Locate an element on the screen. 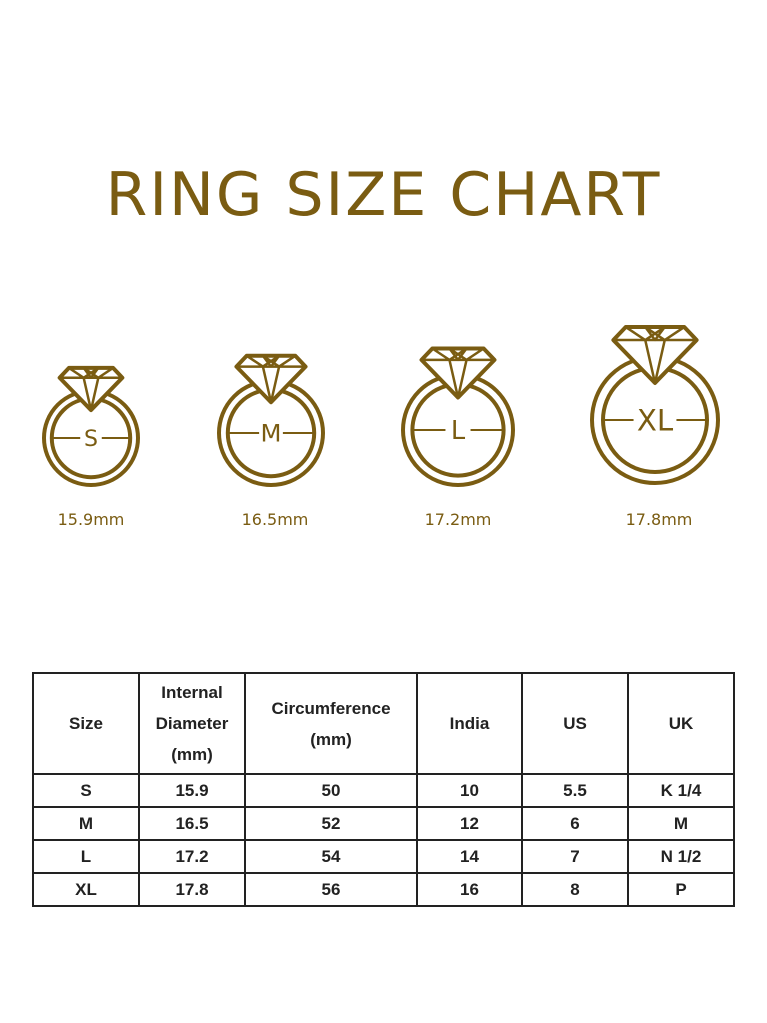 Image resolution: width=767 pixels, height=1023 pixels. table-row: S 15.9 50 10 5.5 K 1/4 is located at coordinates (383, 790).